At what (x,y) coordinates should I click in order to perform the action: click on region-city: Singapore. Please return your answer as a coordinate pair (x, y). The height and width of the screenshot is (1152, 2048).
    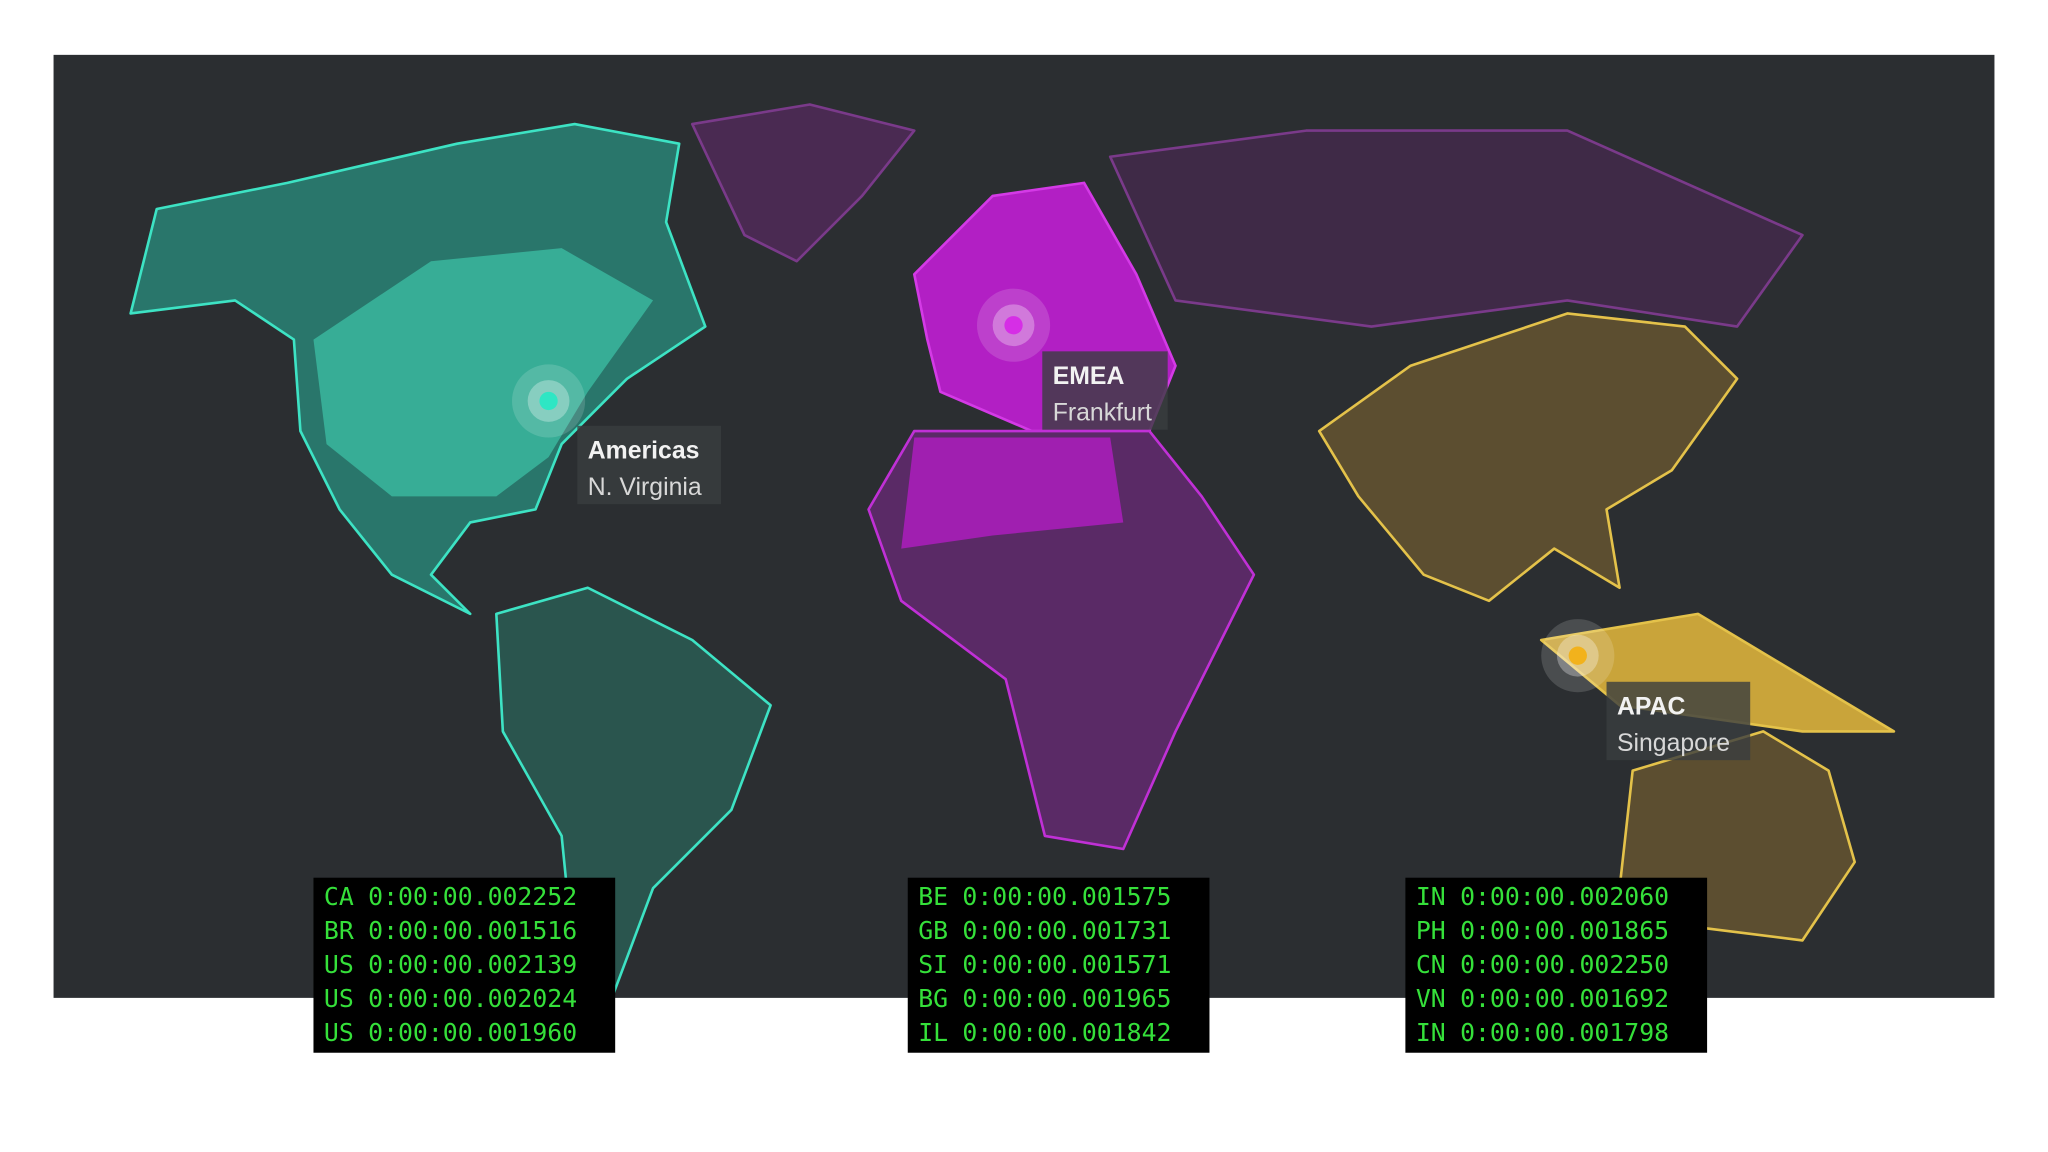
    Looking at the image, I should click on (1673, 743).